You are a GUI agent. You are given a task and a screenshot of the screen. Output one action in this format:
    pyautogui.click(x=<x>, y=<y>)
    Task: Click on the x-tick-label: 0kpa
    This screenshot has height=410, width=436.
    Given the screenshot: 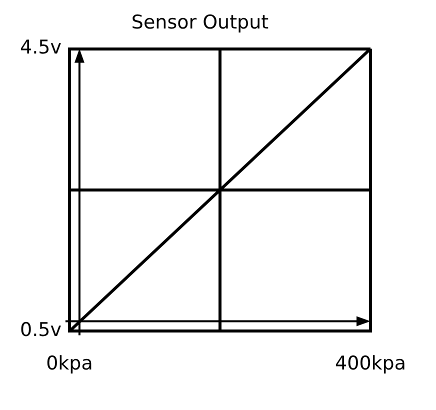 What is the action you would take?
    pyautogui.click(x=69, y=363)
    